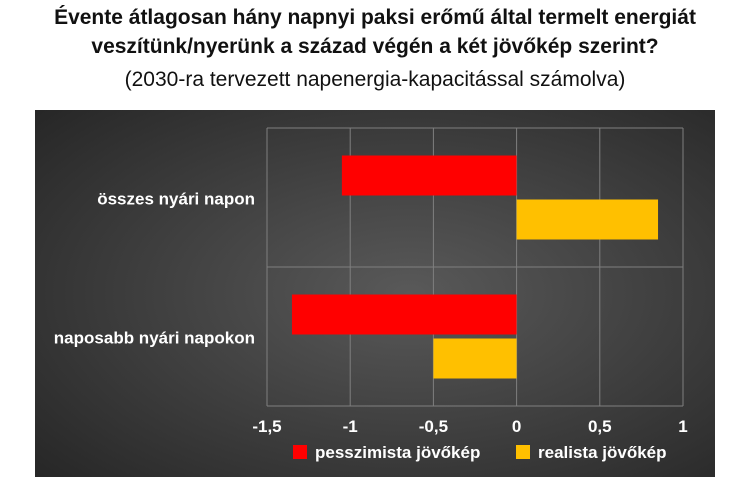 This screenshot has height=504, width=750. I want to click on legend-swatch-pessimist, so click(300, 452).